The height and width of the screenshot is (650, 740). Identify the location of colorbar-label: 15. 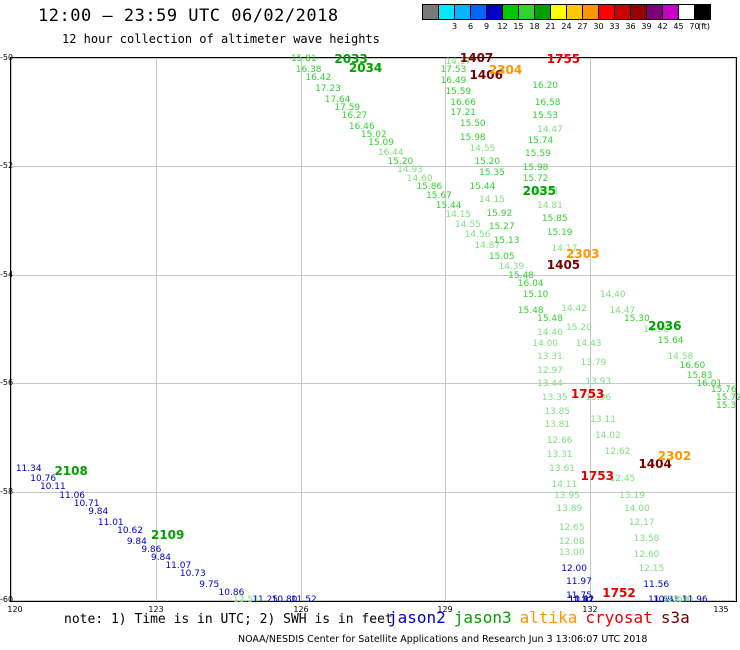
(518, 26).